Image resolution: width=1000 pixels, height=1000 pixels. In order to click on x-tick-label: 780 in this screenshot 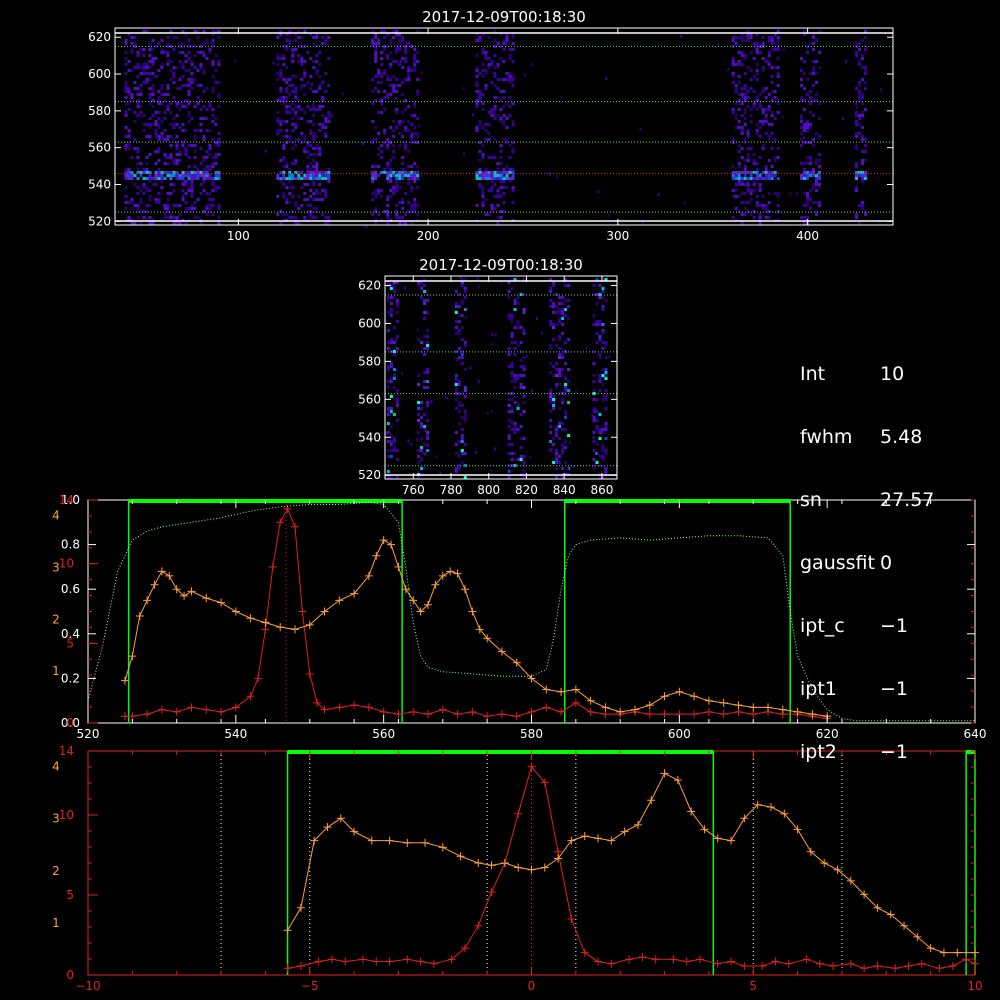, I will do `click(451, 490)`.